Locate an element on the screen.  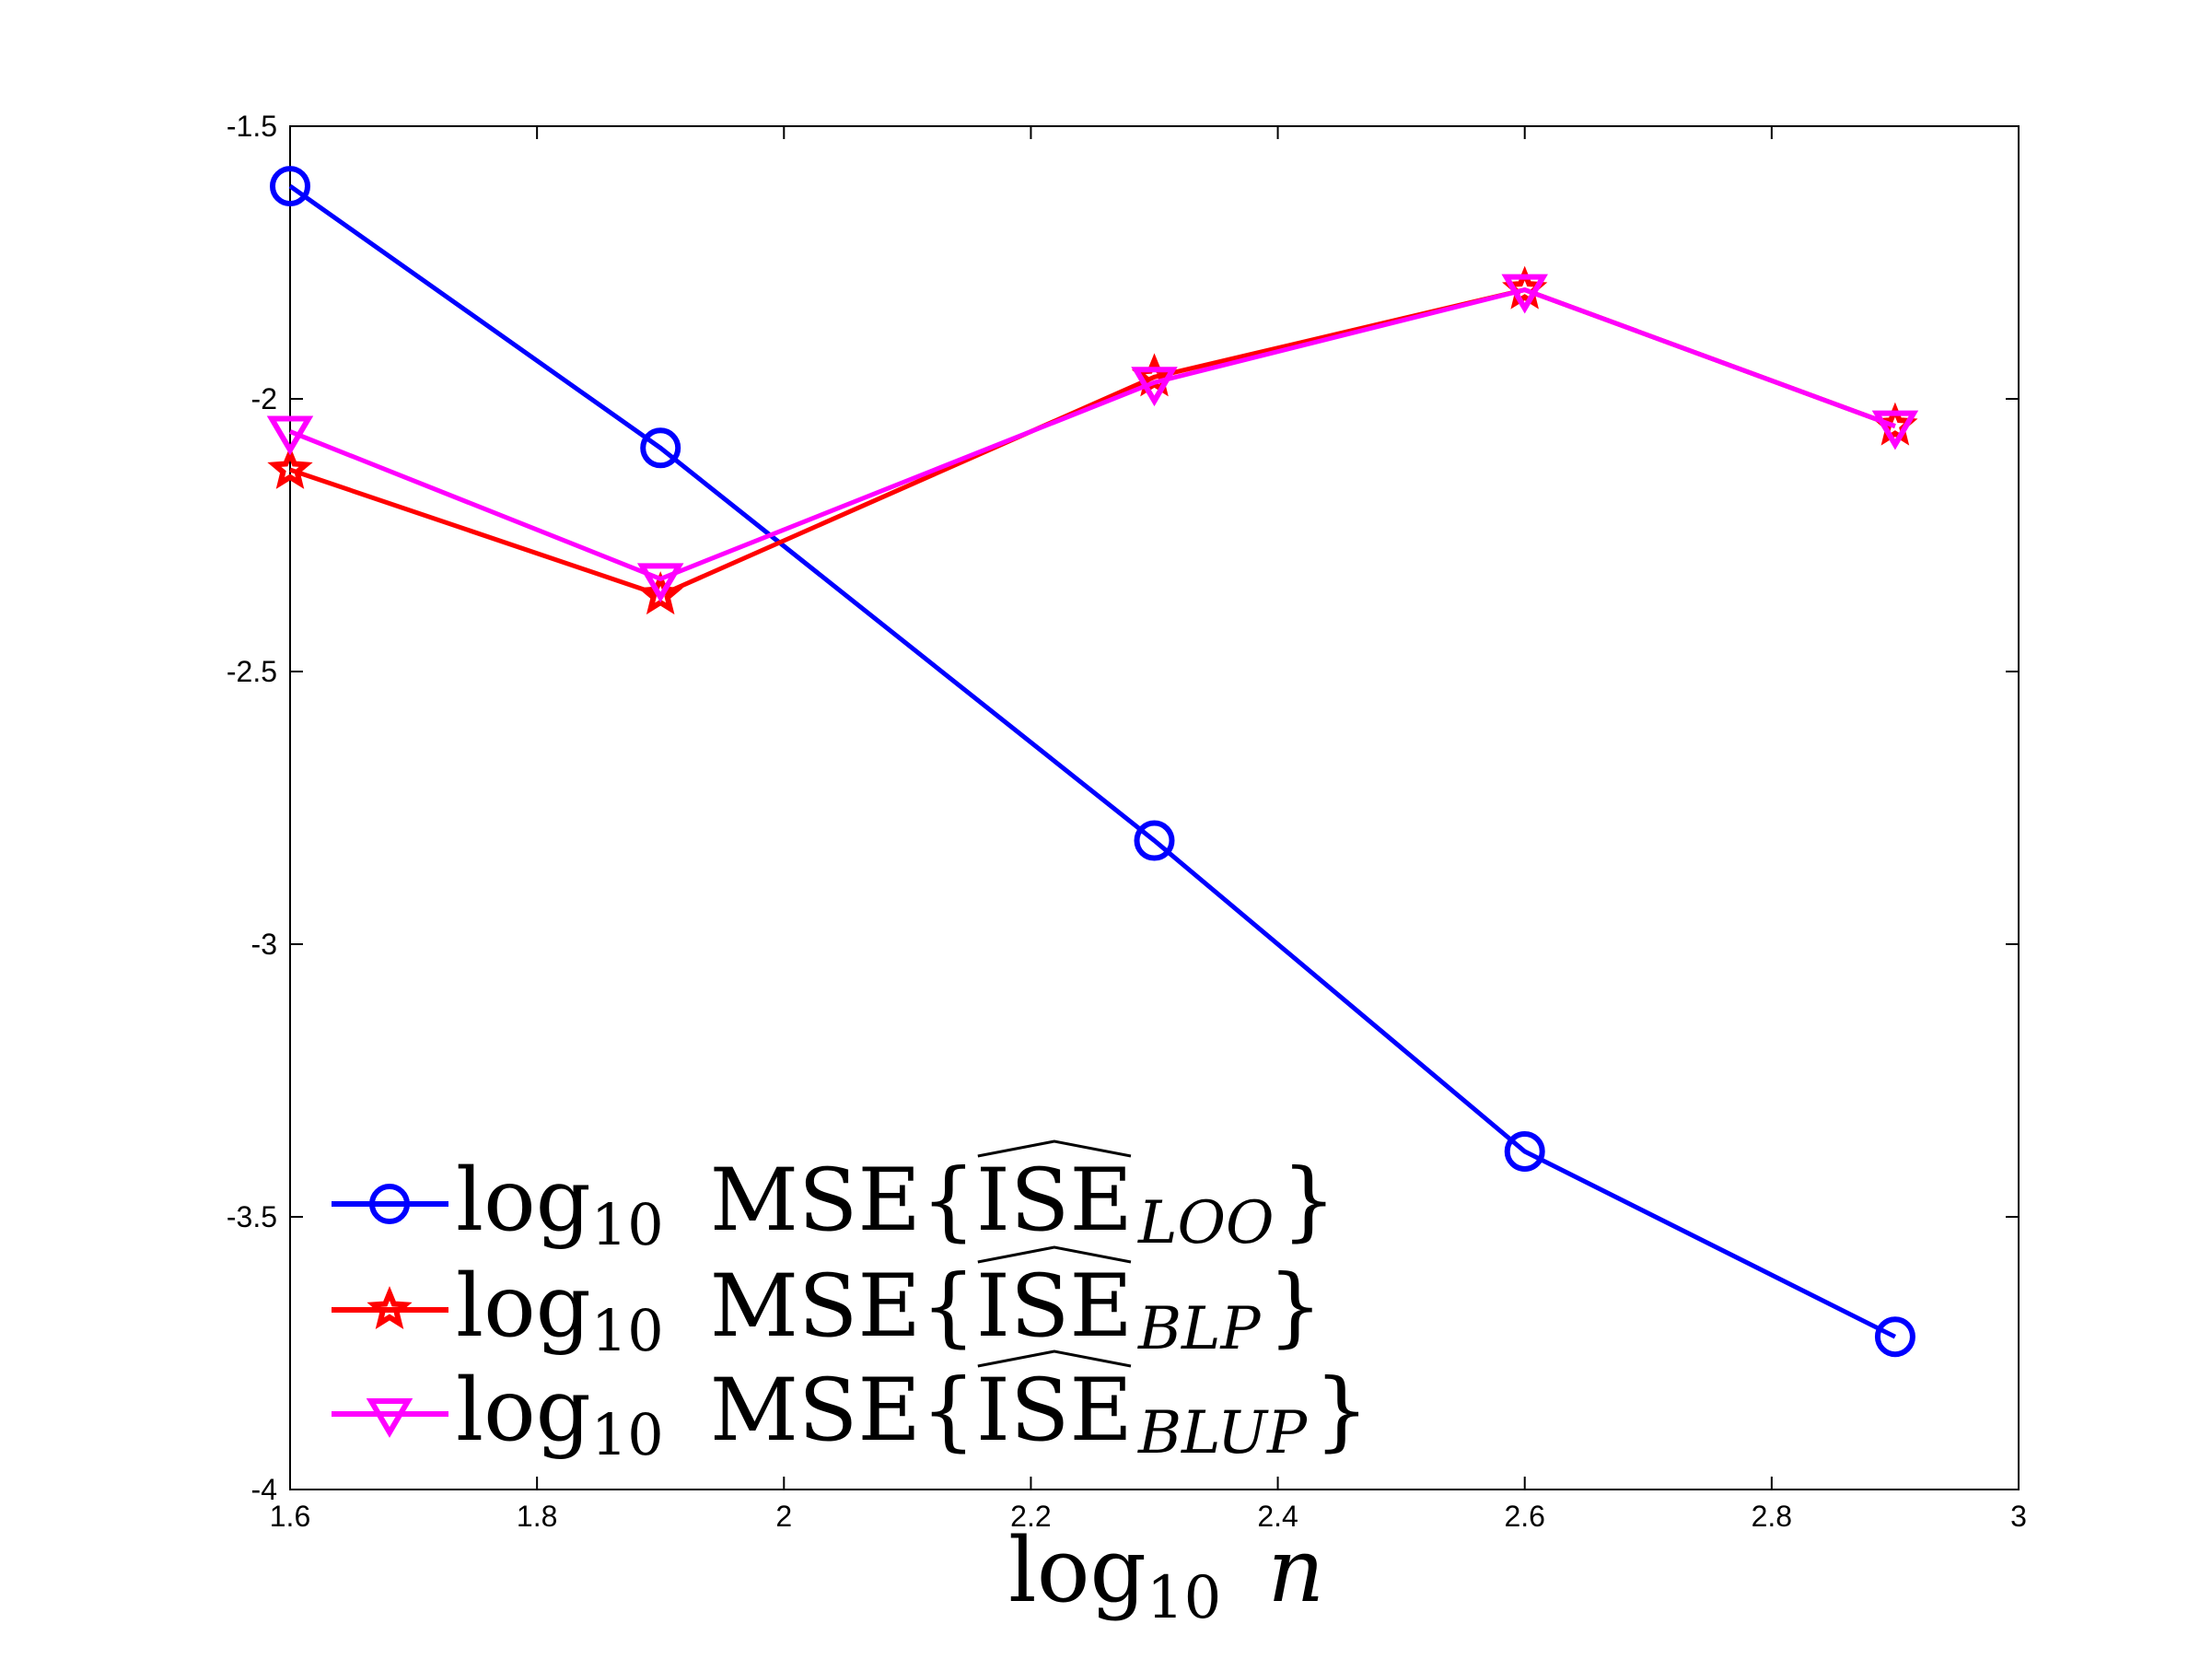
x-tick-label: 1.6 is located at coordinates (290, 1516).